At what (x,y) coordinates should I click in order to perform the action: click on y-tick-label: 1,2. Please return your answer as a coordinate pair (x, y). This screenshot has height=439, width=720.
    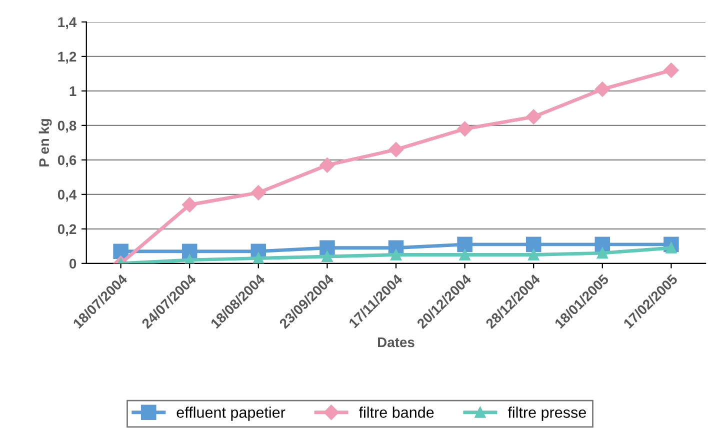
    Looking at the image, I should click on (67, 58).